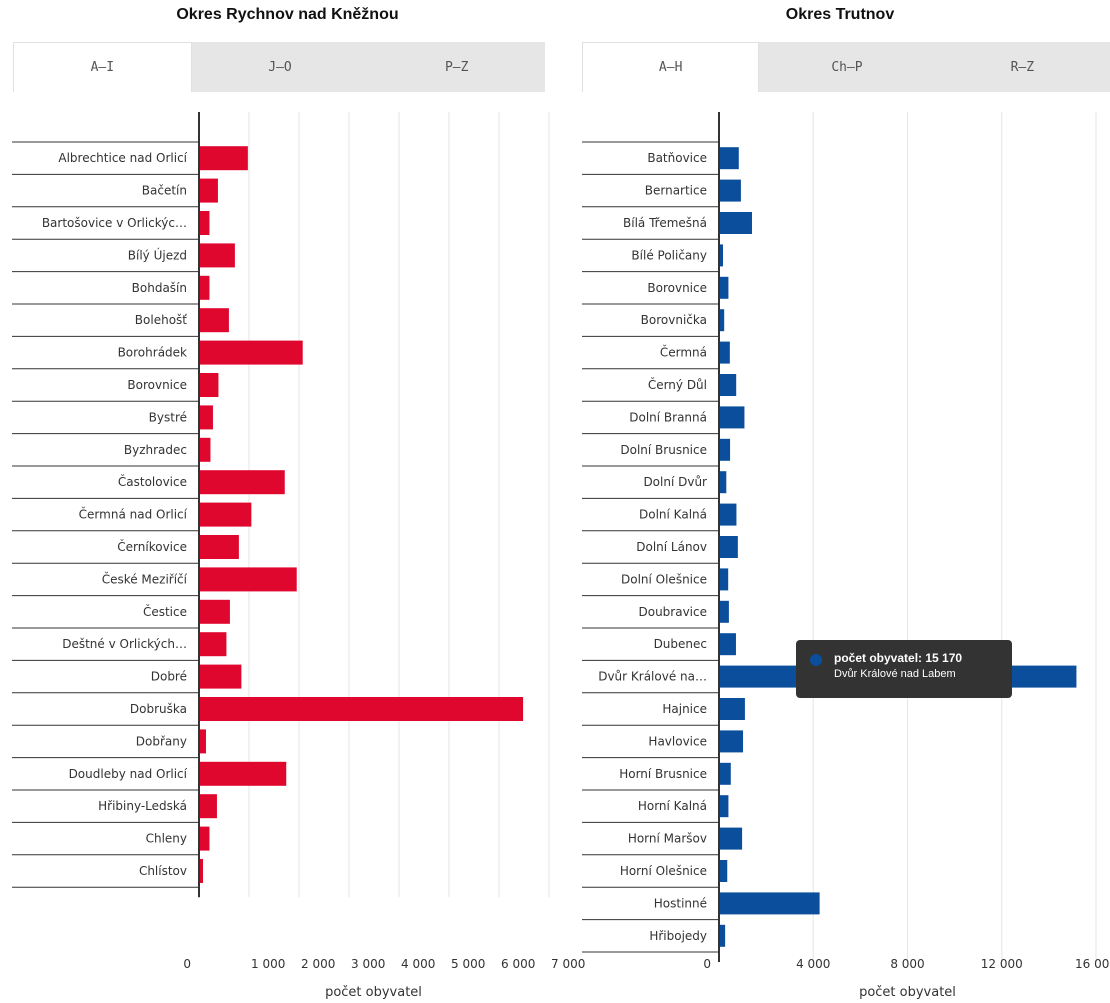  What do you see at coordinates (368, 964) in the screenshot?
I see `left-tick-label: 3 000` at bounding box center [368, 964].